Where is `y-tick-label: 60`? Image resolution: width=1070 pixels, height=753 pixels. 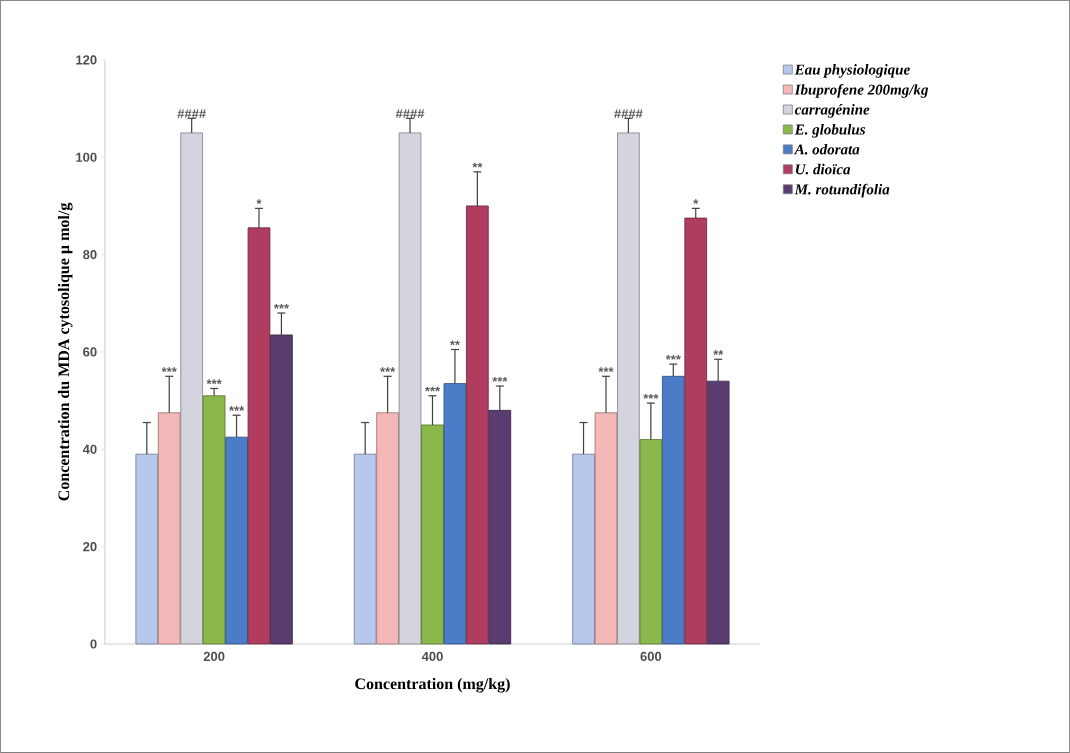
y-tick-label: 60 is located at coordinates (90, 352).